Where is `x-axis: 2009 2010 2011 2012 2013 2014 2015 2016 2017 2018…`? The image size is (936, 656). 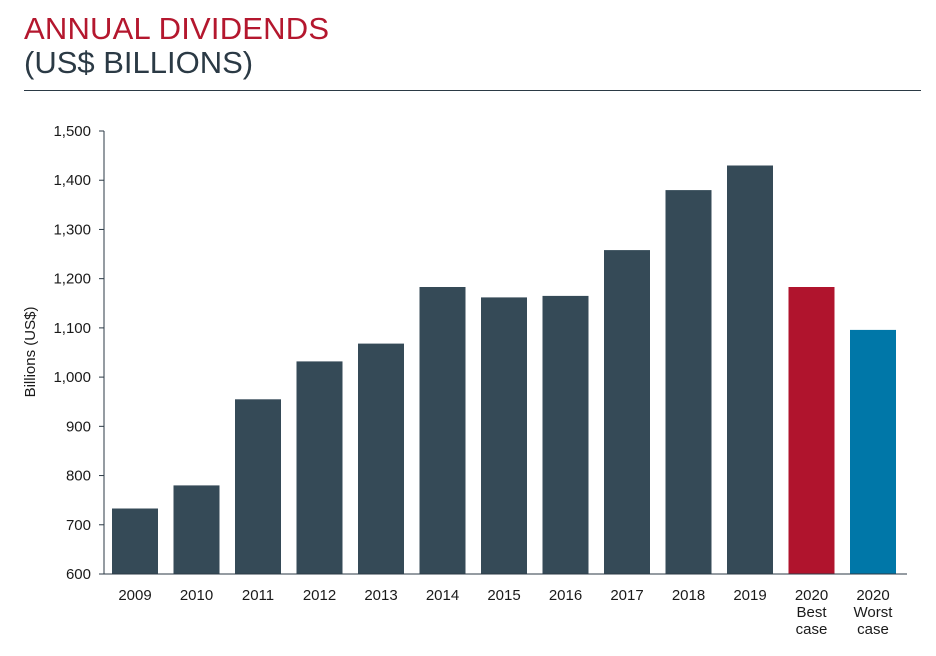 x-axis: 2009 2010 2011 2012 2013 2014 2015 2016 2017 2018… is located at coordinates (505, 605).